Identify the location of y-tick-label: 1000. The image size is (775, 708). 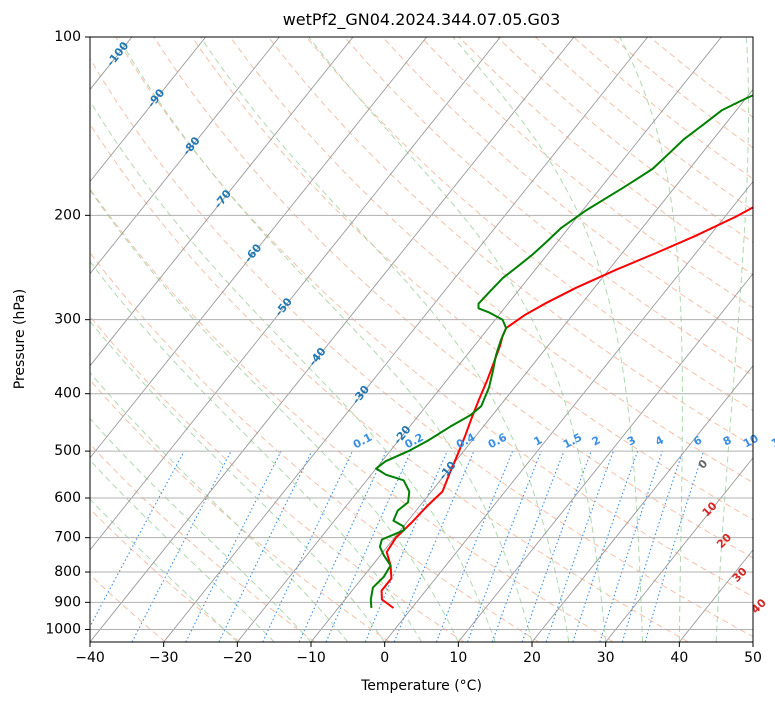
(63, 629).